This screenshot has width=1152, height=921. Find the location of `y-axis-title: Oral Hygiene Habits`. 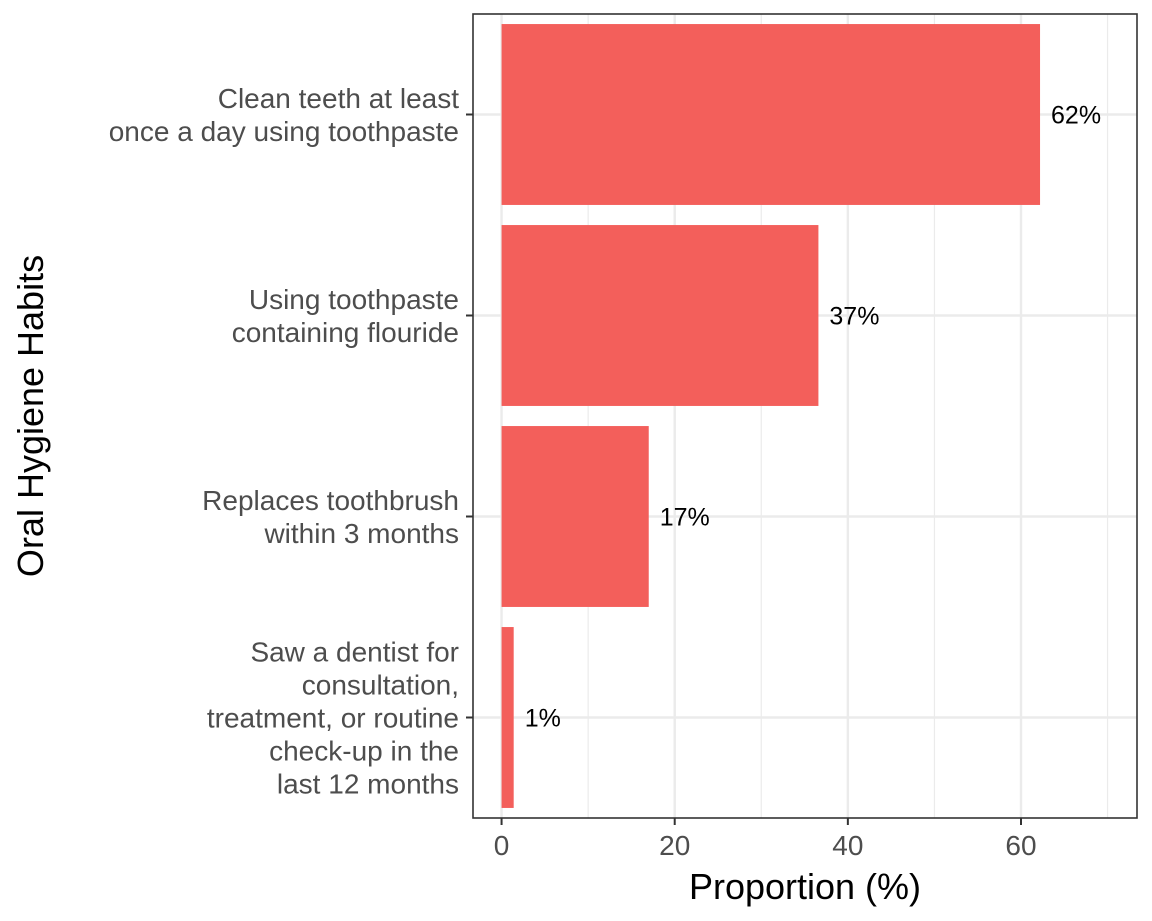

y-axis-title: Oral Hygiene Habits is located at coordinates (30, 416).